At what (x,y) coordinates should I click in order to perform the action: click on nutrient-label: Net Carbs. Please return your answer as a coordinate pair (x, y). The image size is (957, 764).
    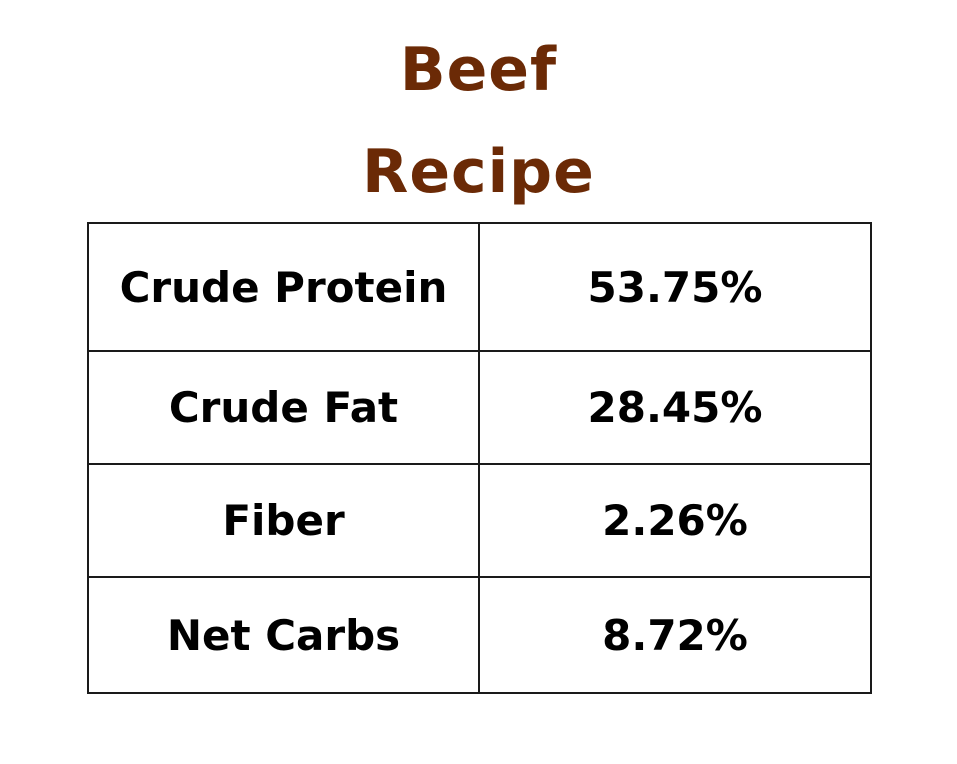
    Looking at the image, I should click on (283, 635).